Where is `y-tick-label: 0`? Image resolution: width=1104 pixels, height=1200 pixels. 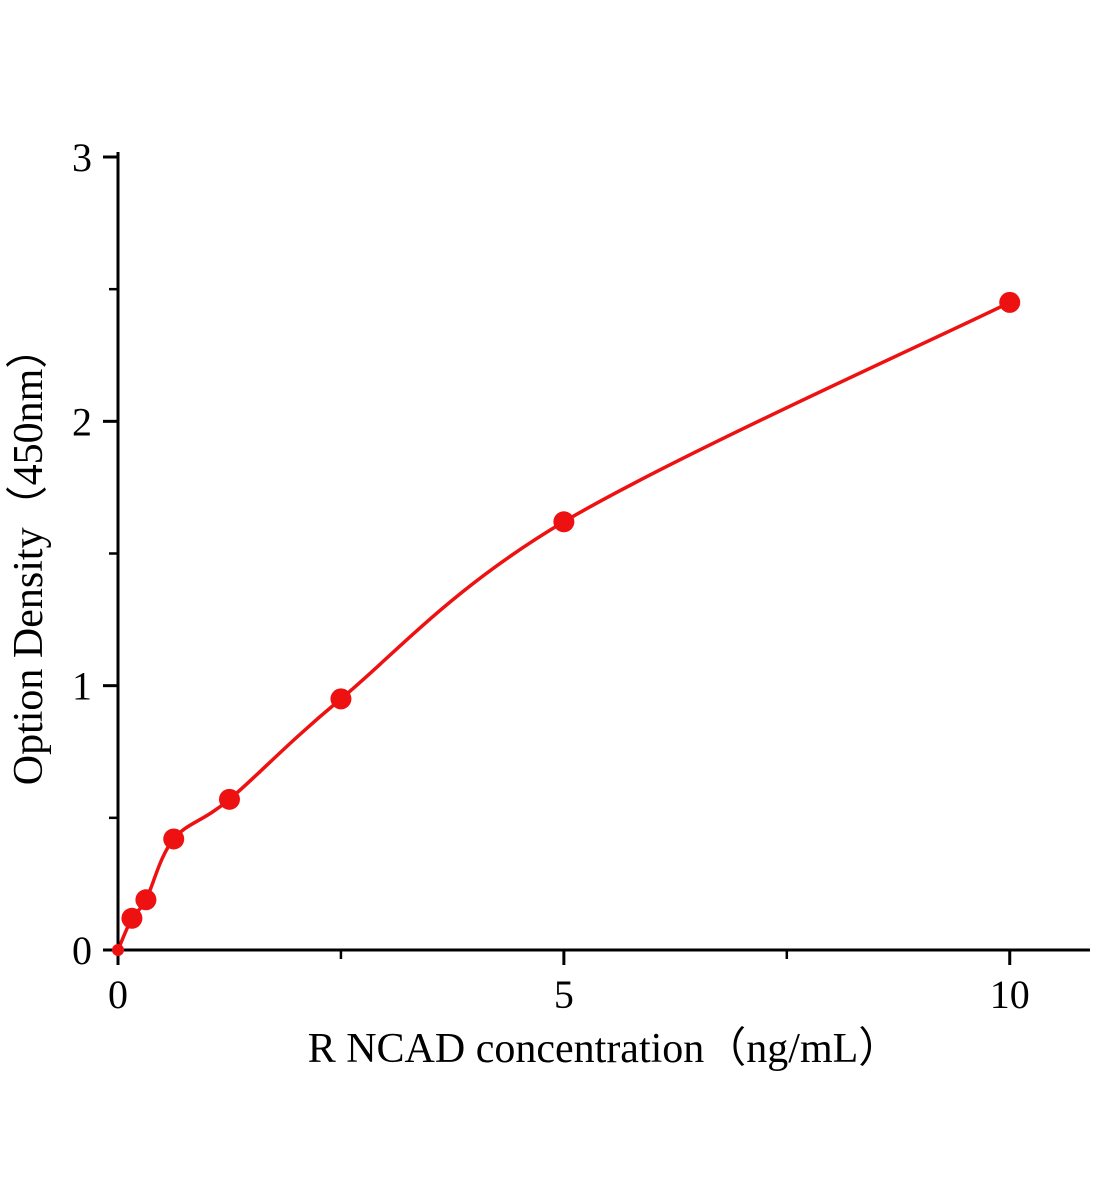
y-tick-label: 0 is located at coordinates (82, 950).